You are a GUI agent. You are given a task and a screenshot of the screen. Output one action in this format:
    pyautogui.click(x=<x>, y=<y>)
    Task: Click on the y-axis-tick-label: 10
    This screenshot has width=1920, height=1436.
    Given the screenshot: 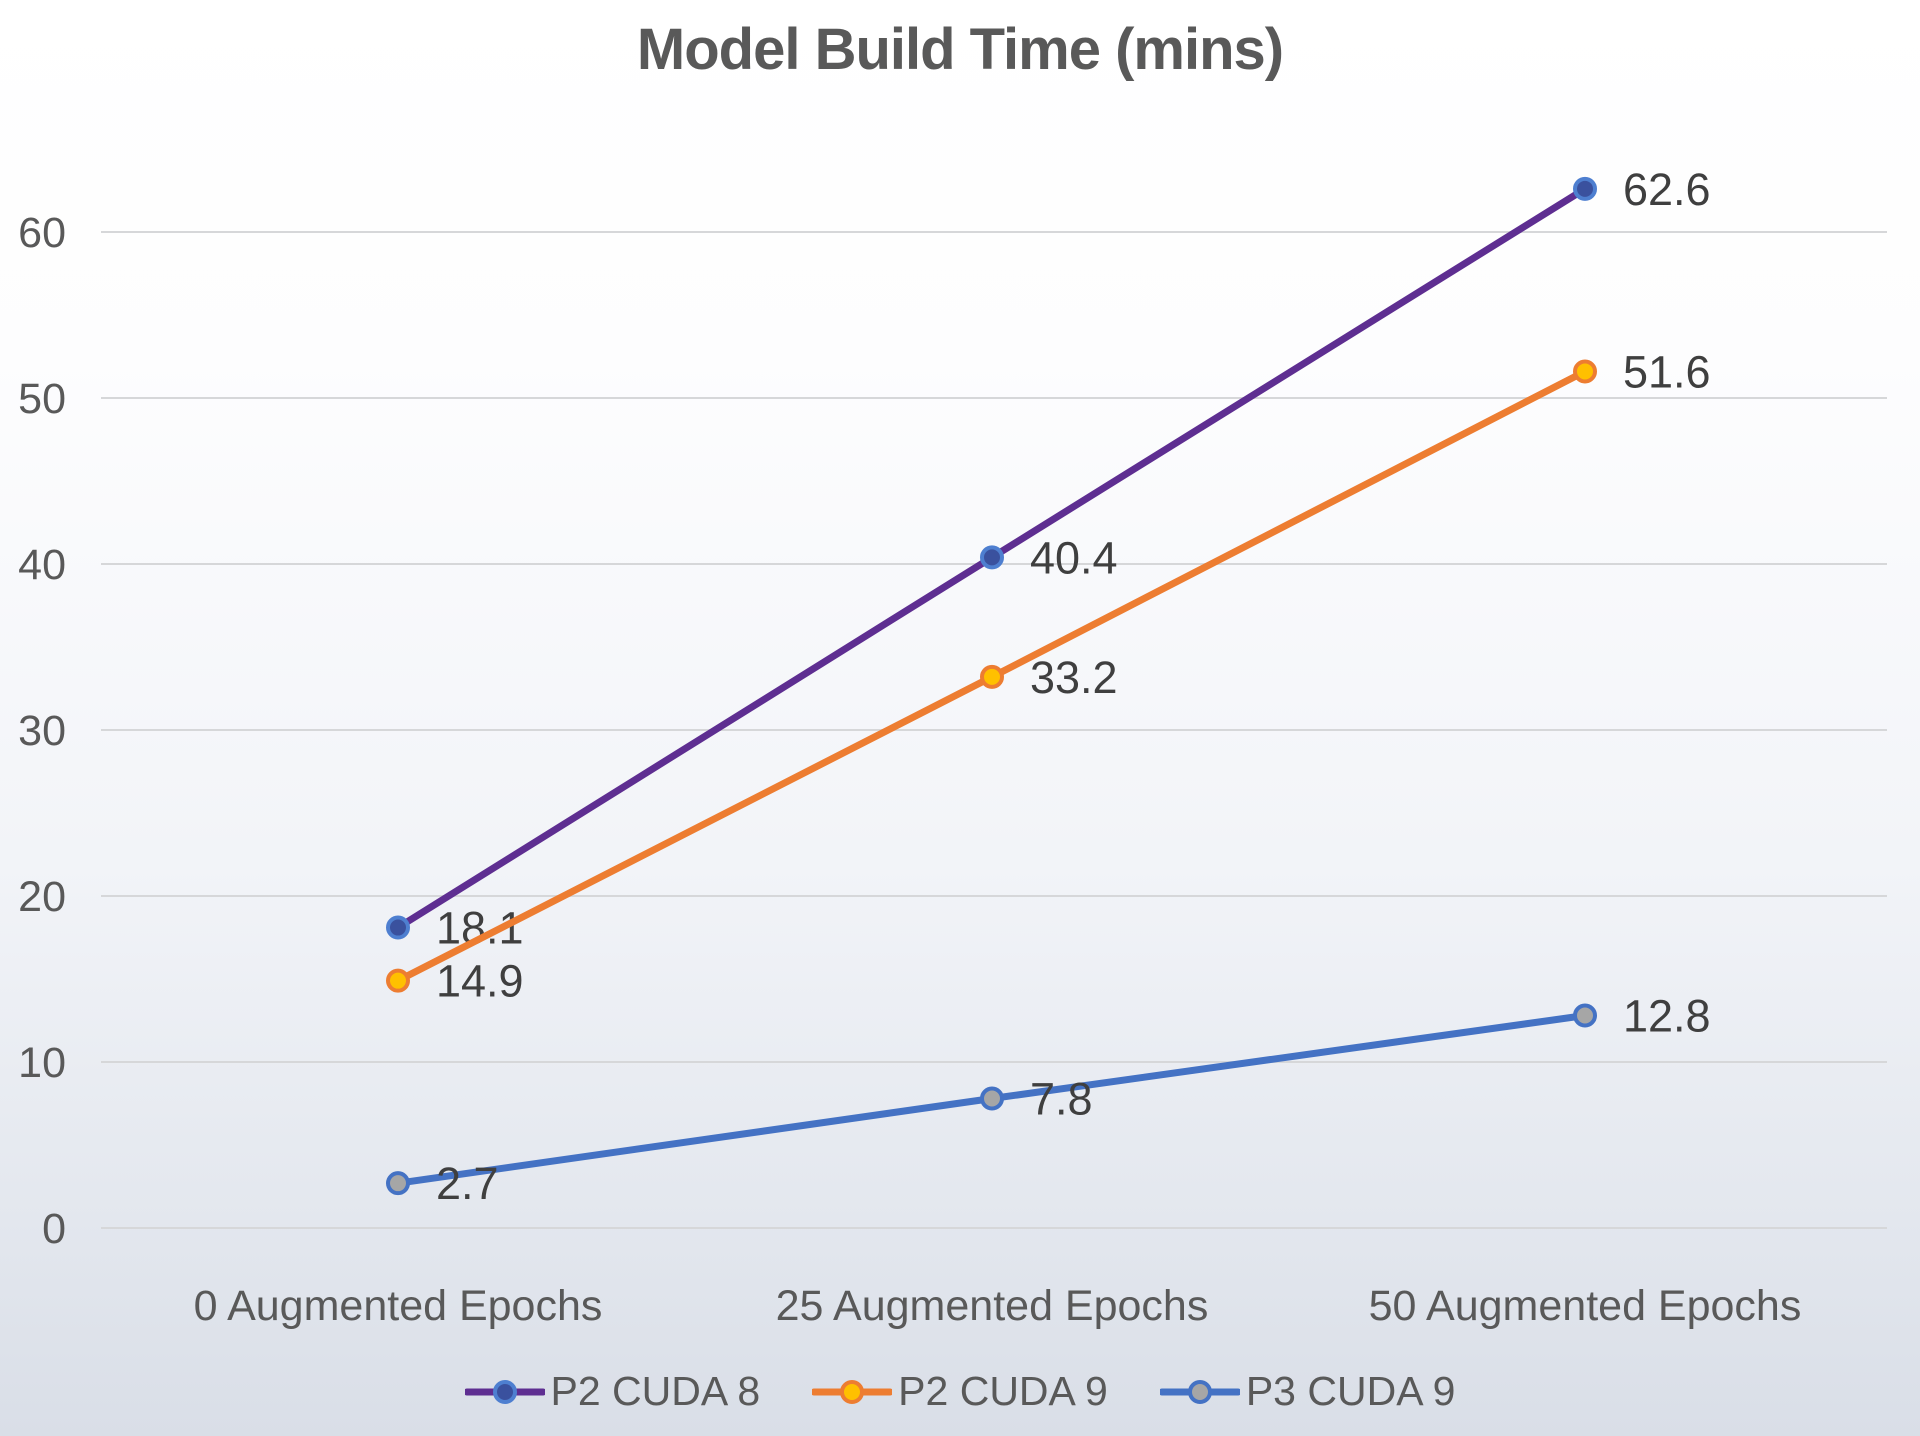 What is the action you would take?
    pyautogui.click(x=42, y=1063)
    